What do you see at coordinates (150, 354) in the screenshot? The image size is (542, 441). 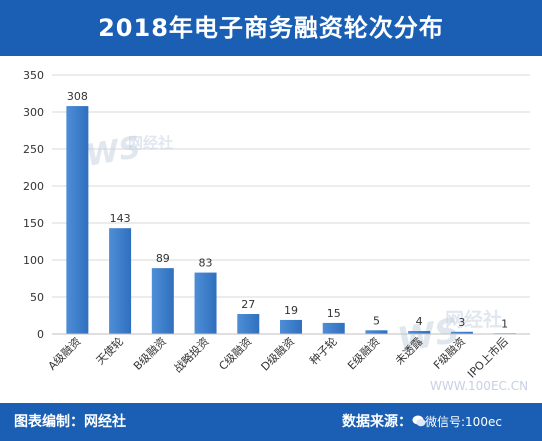 I see `x-tick-label: B级融资` at bounding box center [150, 354].